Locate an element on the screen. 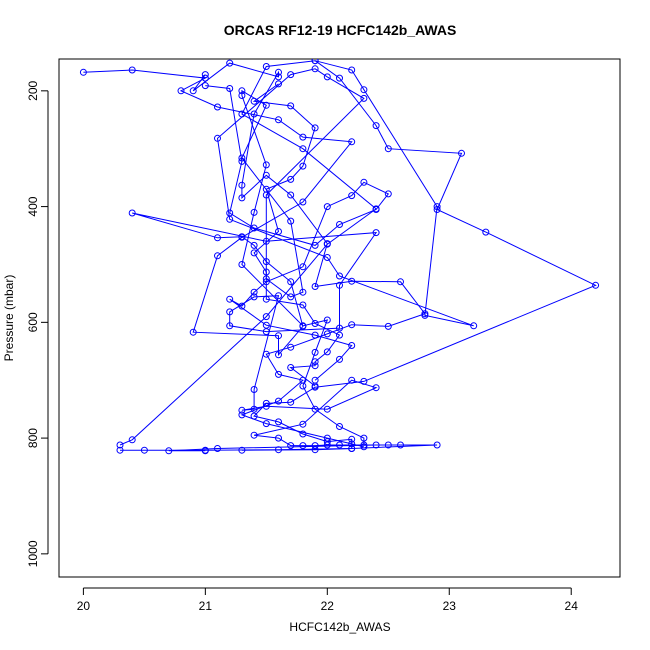 Image resolution: width=650 pixels, height=650 pixels. y-tick-label: 400 is located at coordinates (33, 206).